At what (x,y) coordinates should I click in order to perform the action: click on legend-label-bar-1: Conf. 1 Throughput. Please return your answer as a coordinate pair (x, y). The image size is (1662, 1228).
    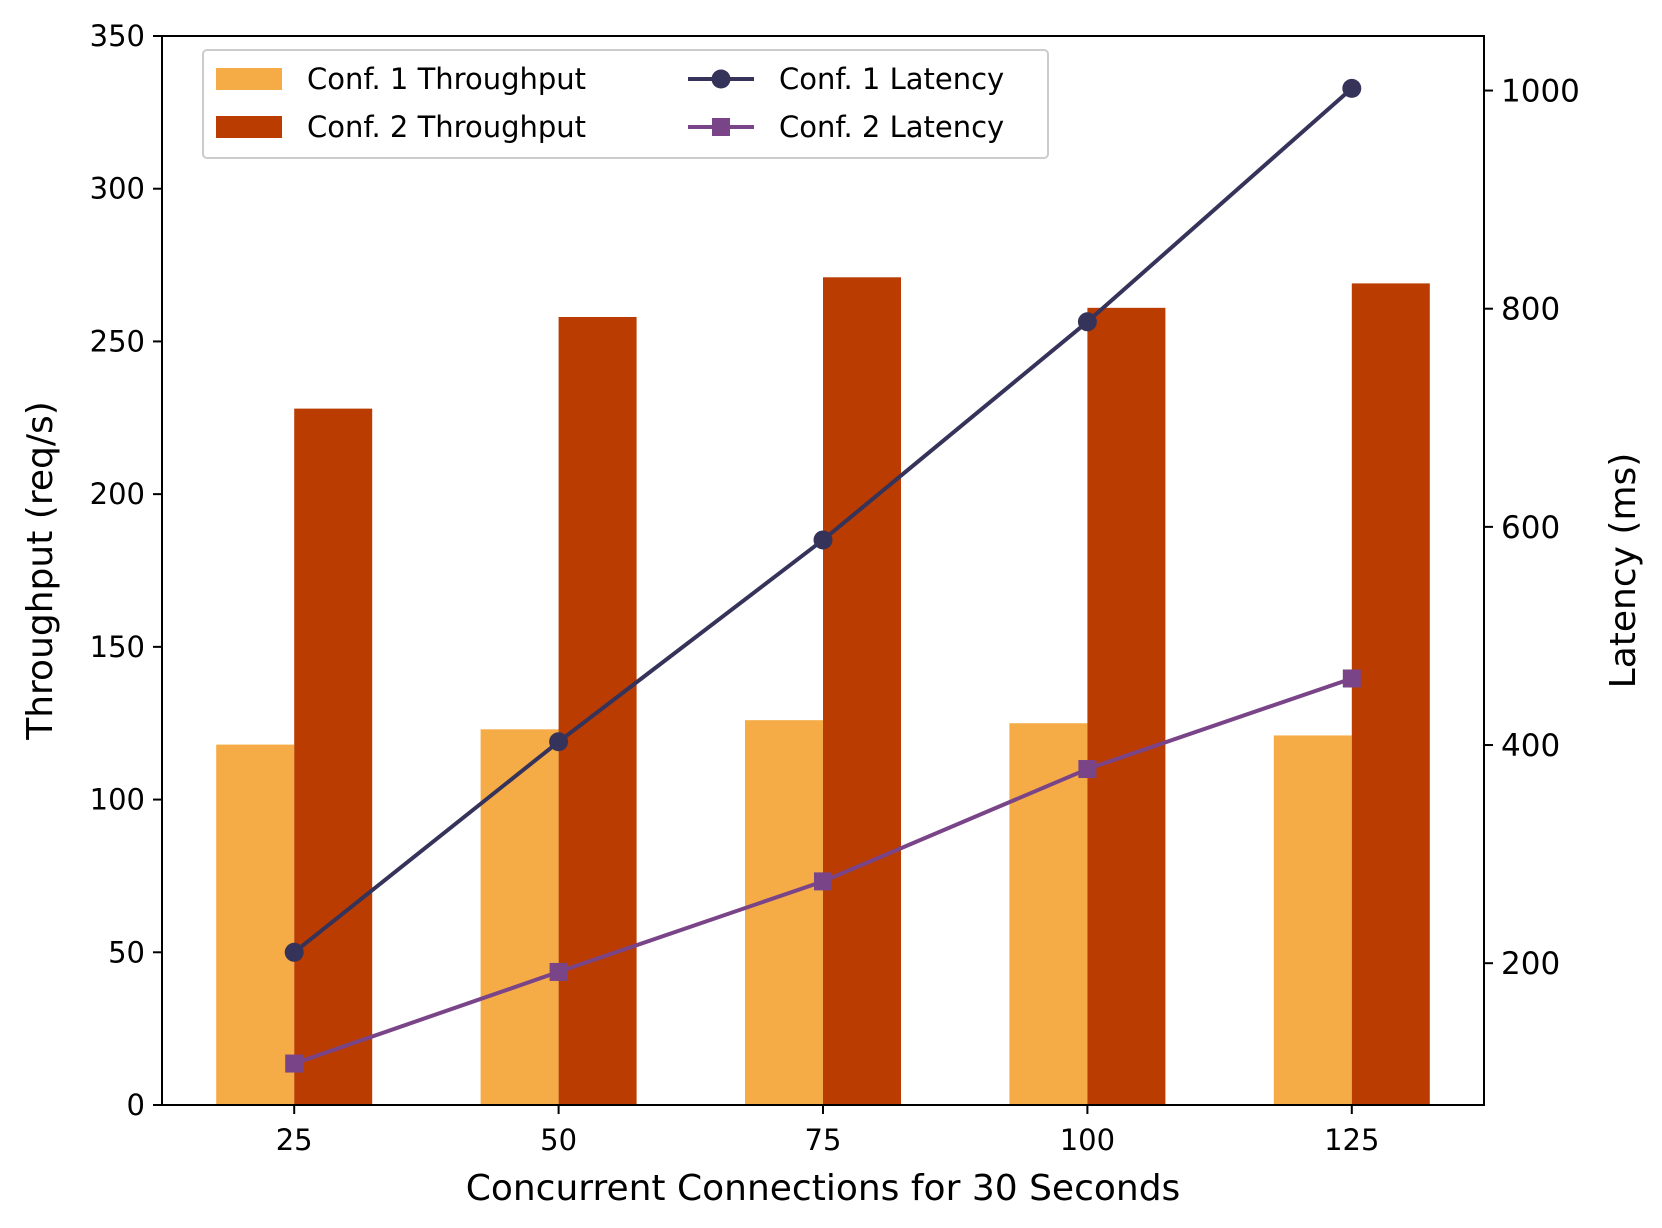
    Looking at the image, I should click on (446, 79).